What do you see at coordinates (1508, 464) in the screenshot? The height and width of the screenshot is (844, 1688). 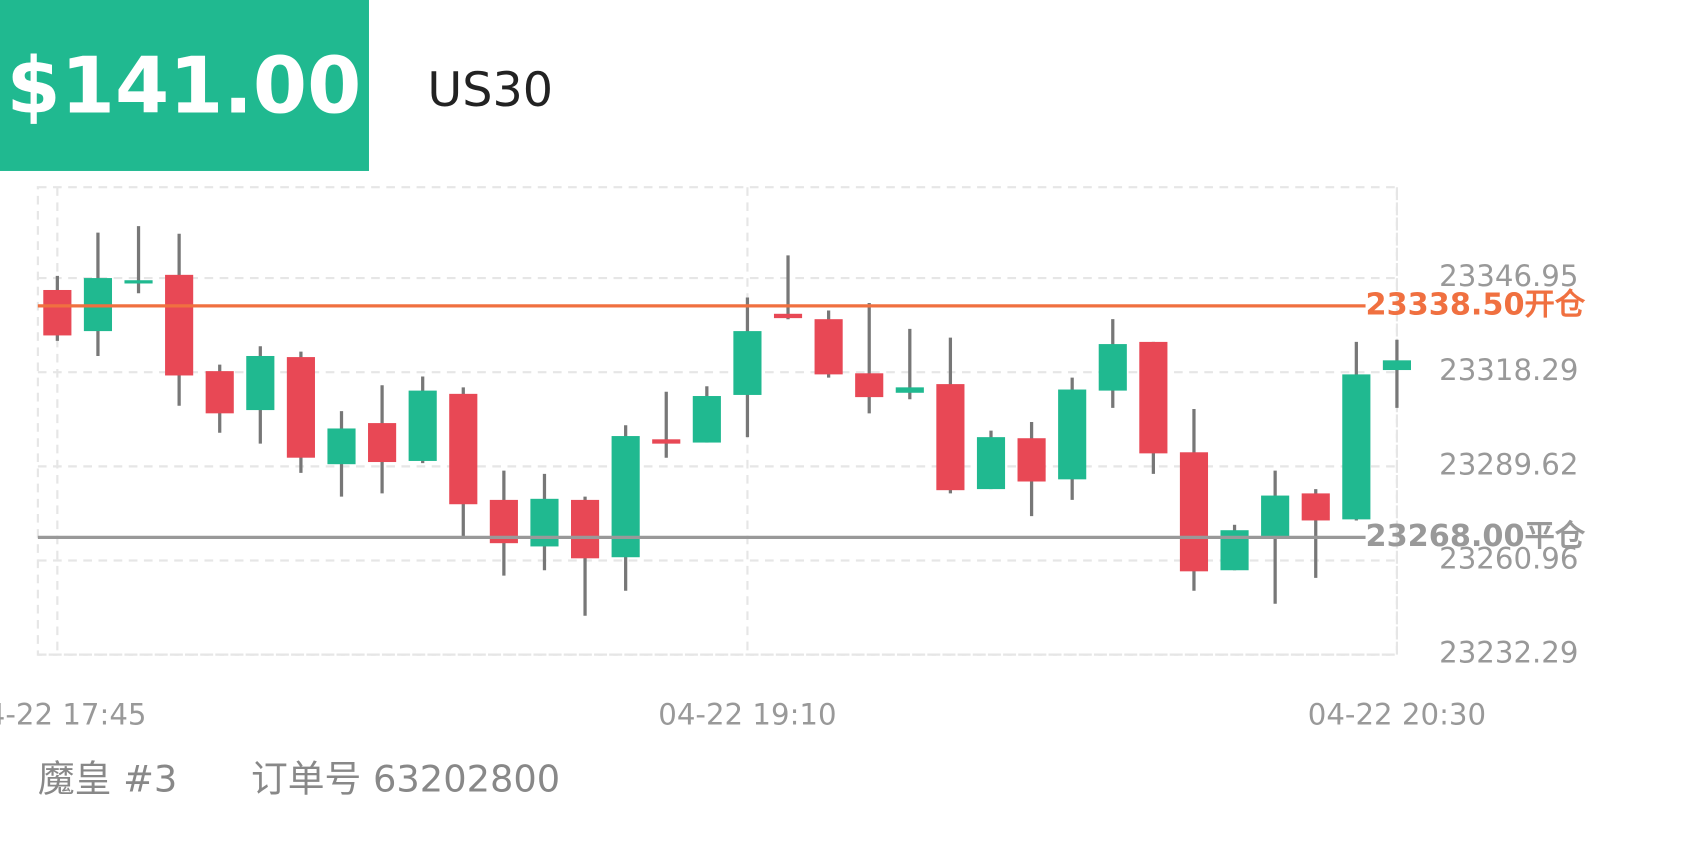 I see `y-tick-label: 23289.62` at bounding box center [1508, 464].